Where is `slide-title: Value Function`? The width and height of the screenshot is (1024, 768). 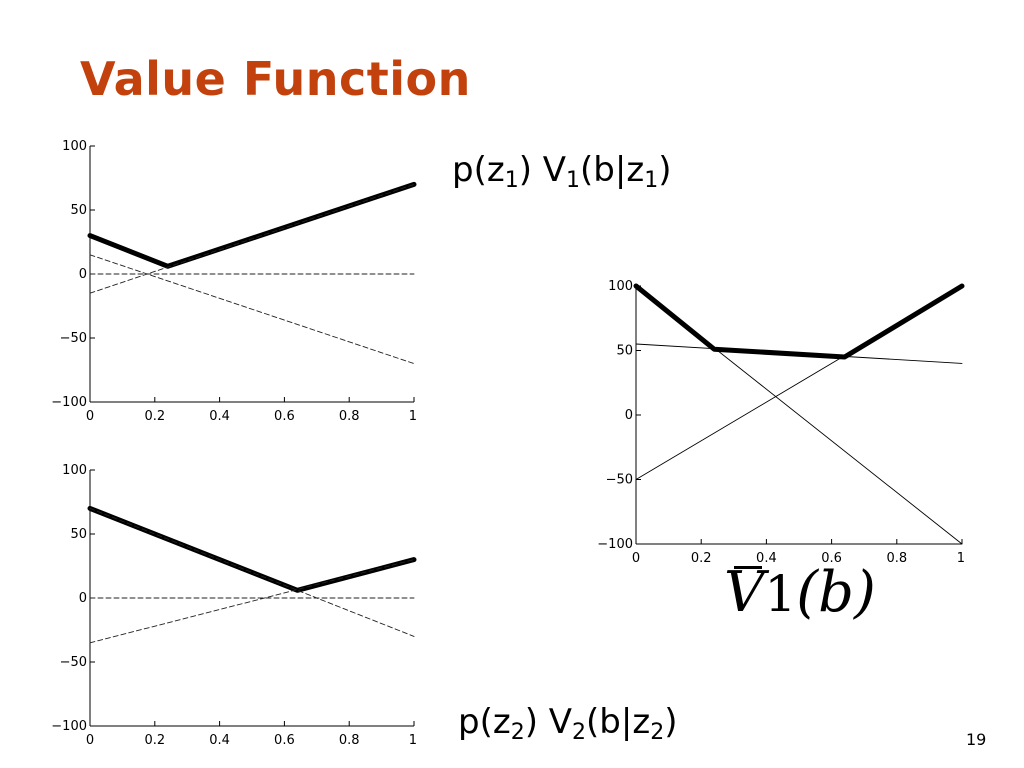 slide-title: Value Function is located at coordinates (275, 79).